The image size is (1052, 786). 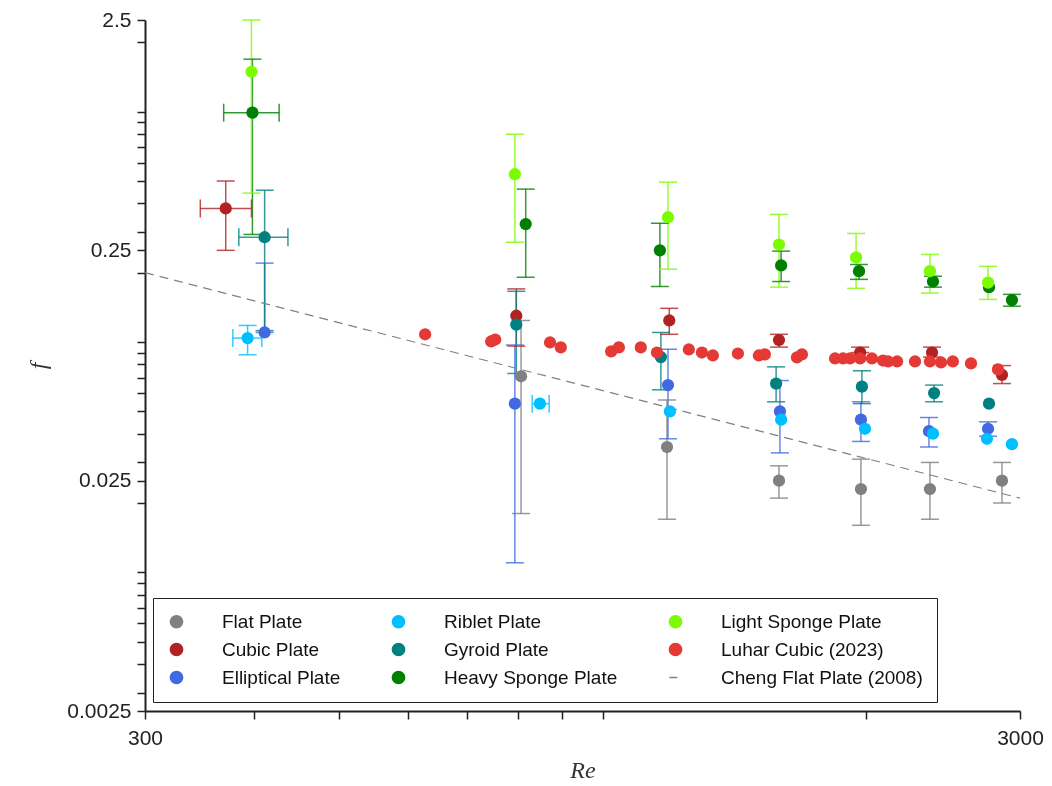 I want to click on legend-label: Heavy Sponge Plate, so click(x=531, y=677).